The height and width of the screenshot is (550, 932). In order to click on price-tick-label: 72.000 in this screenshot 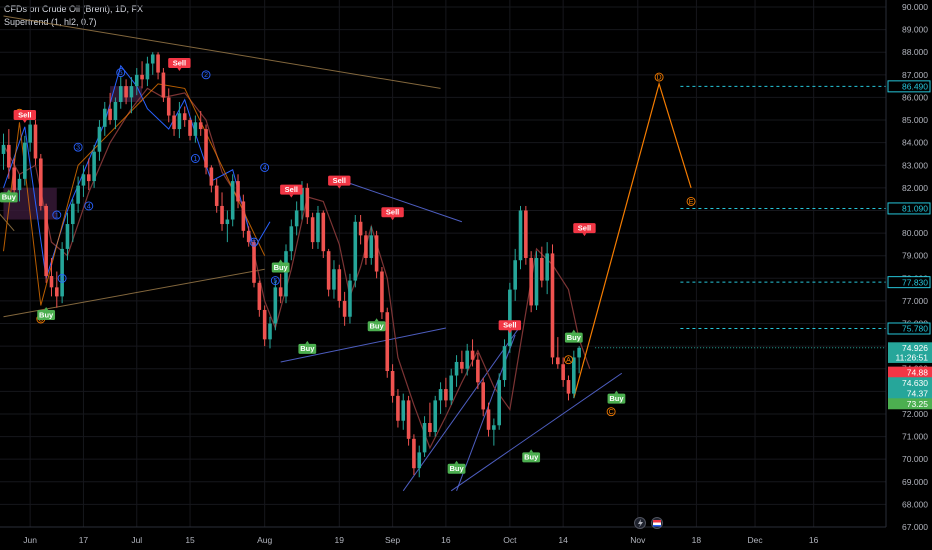, I will do `click(915, 414)`.